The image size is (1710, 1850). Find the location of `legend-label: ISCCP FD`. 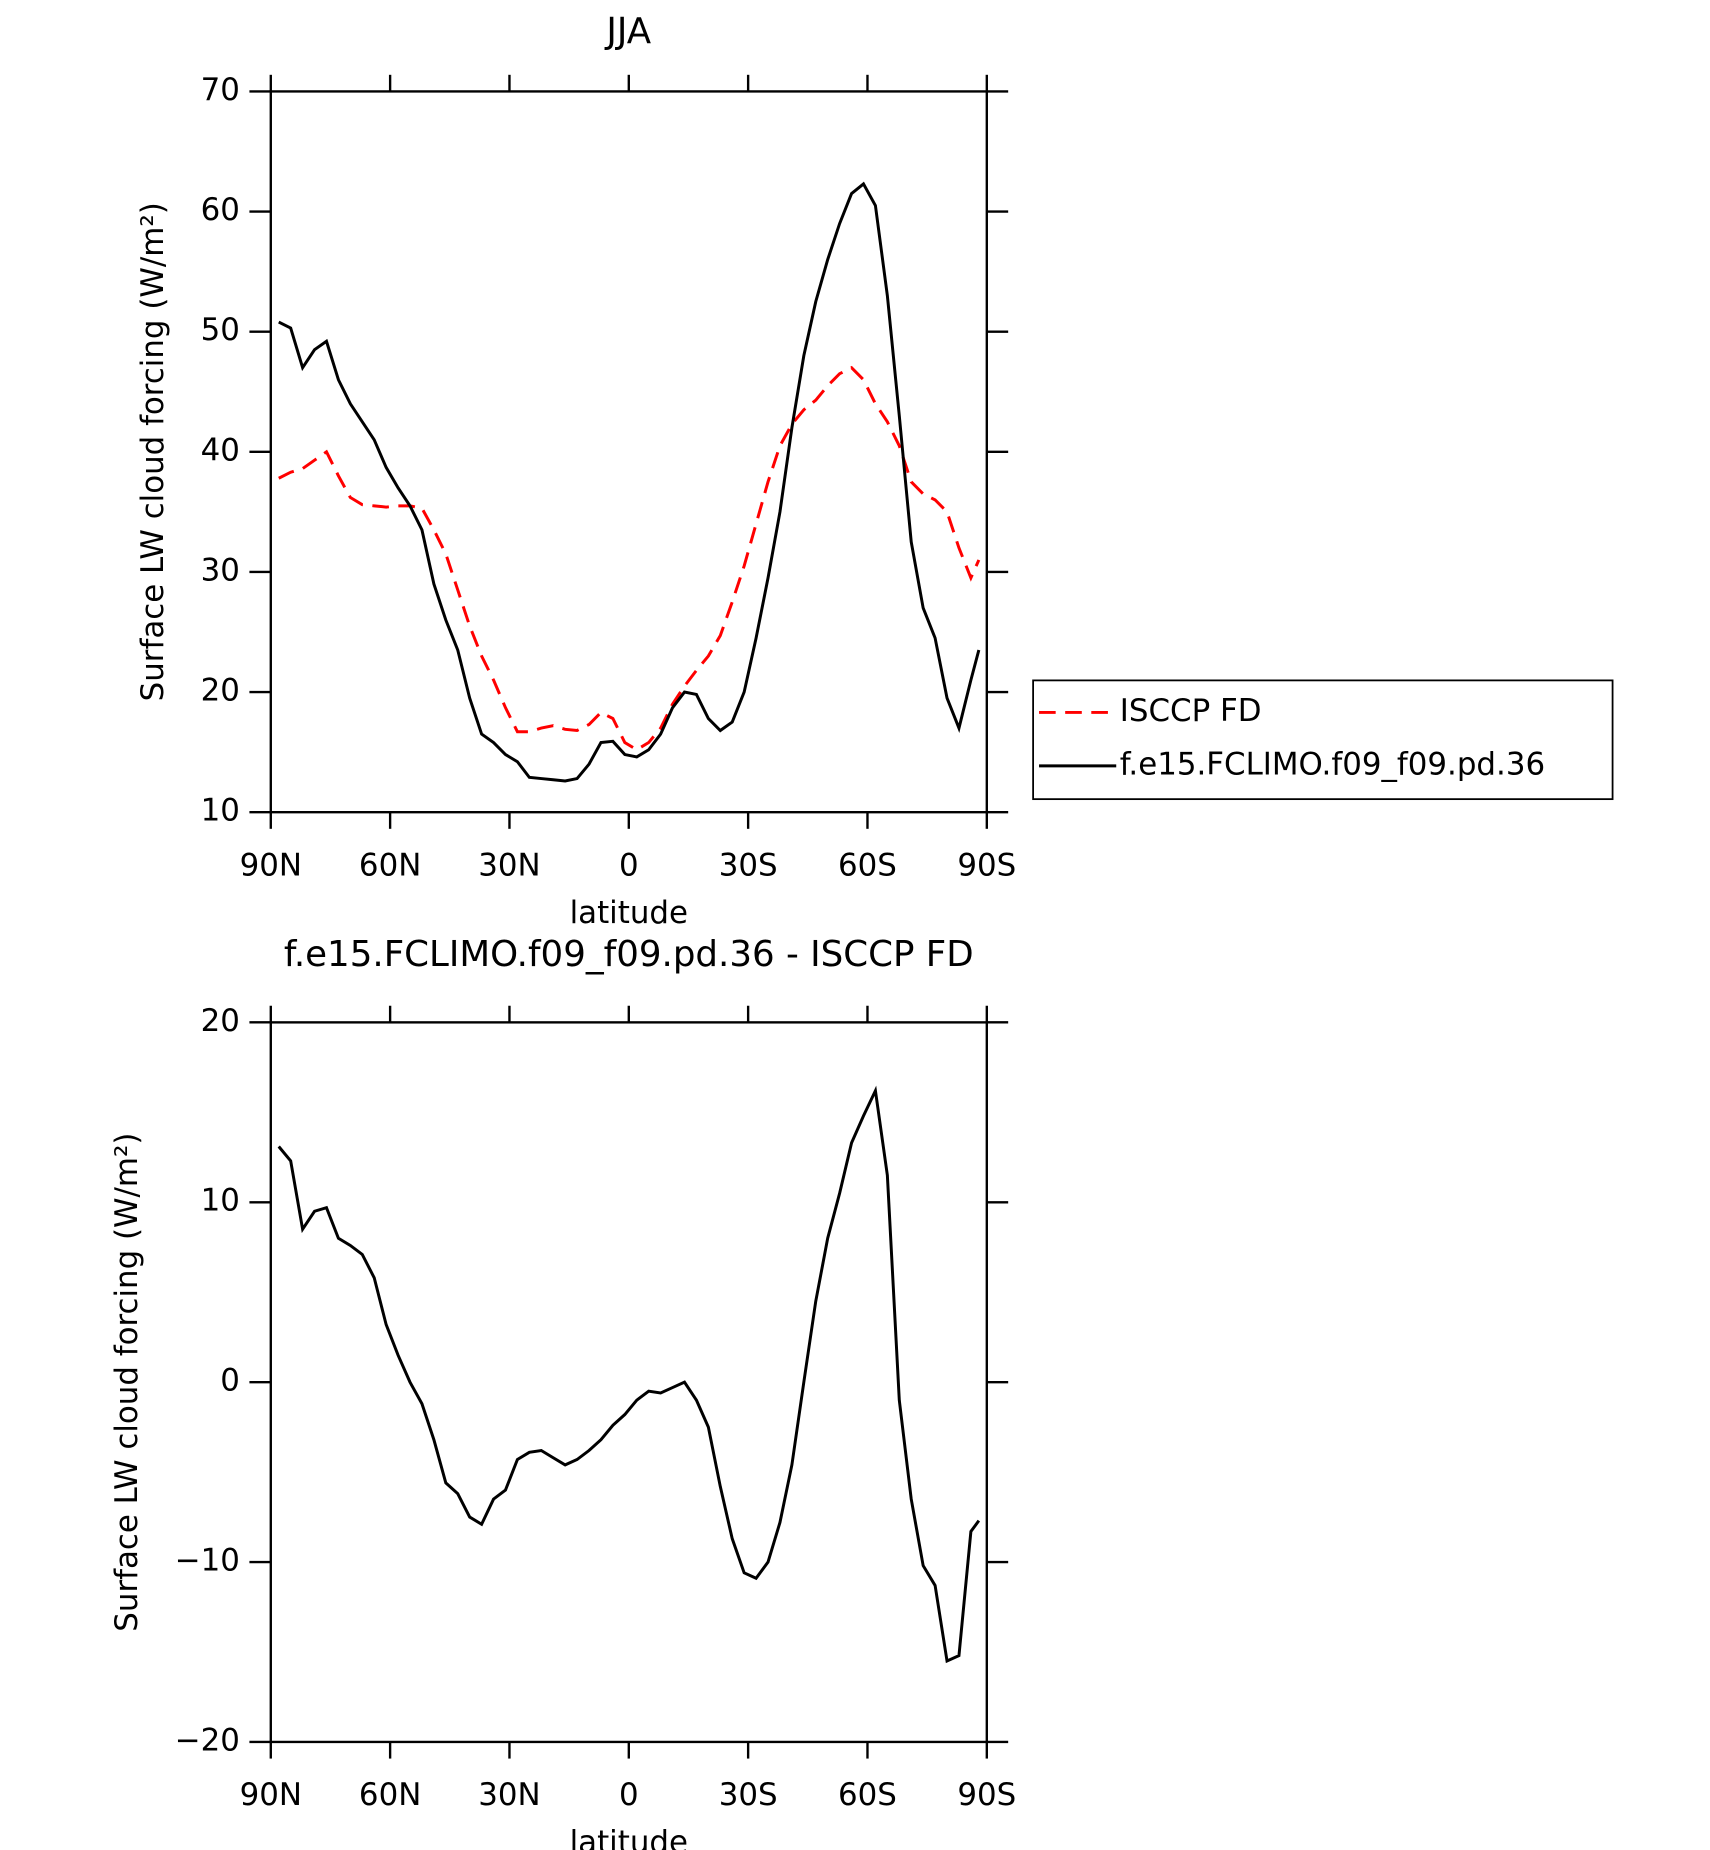

legend-label: ISCCP FD is located at coordinates (1191, 711).